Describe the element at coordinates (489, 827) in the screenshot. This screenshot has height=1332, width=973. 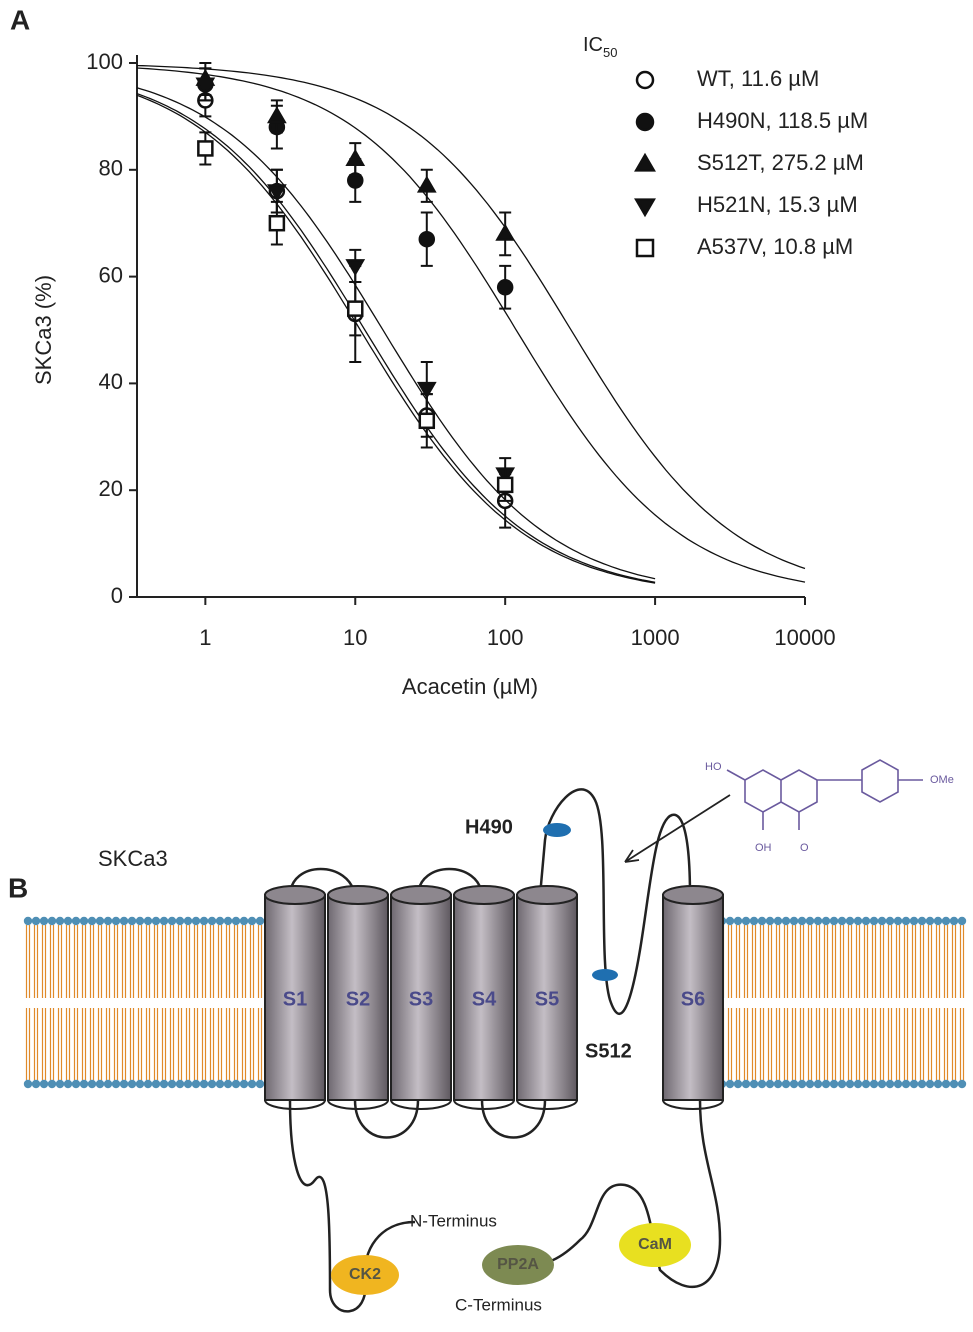
I see `residue-label: H490` at that location.